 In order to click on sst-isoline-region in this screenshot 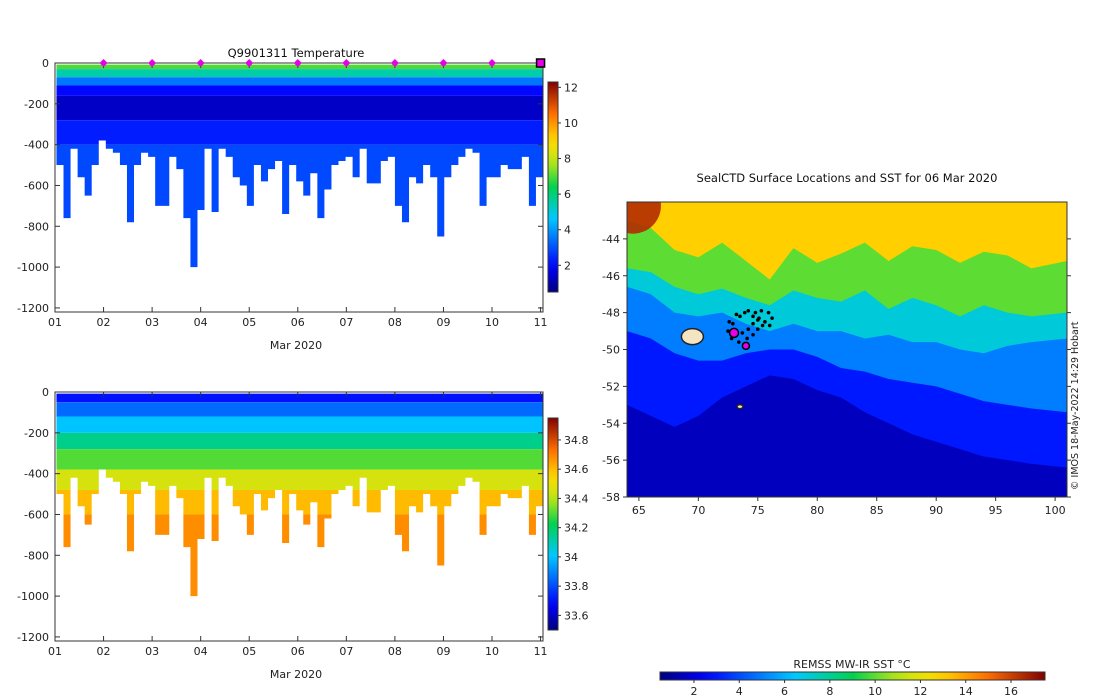, I will do `click(847, 241)`.